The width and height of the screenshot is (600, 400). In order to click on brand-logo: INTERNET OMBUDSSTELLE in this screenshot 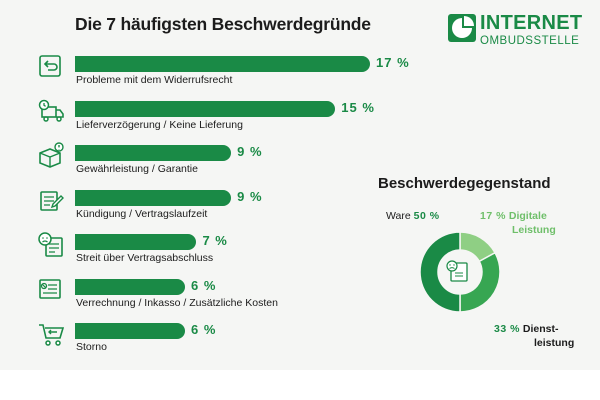, I will do `click(523, 32)`.